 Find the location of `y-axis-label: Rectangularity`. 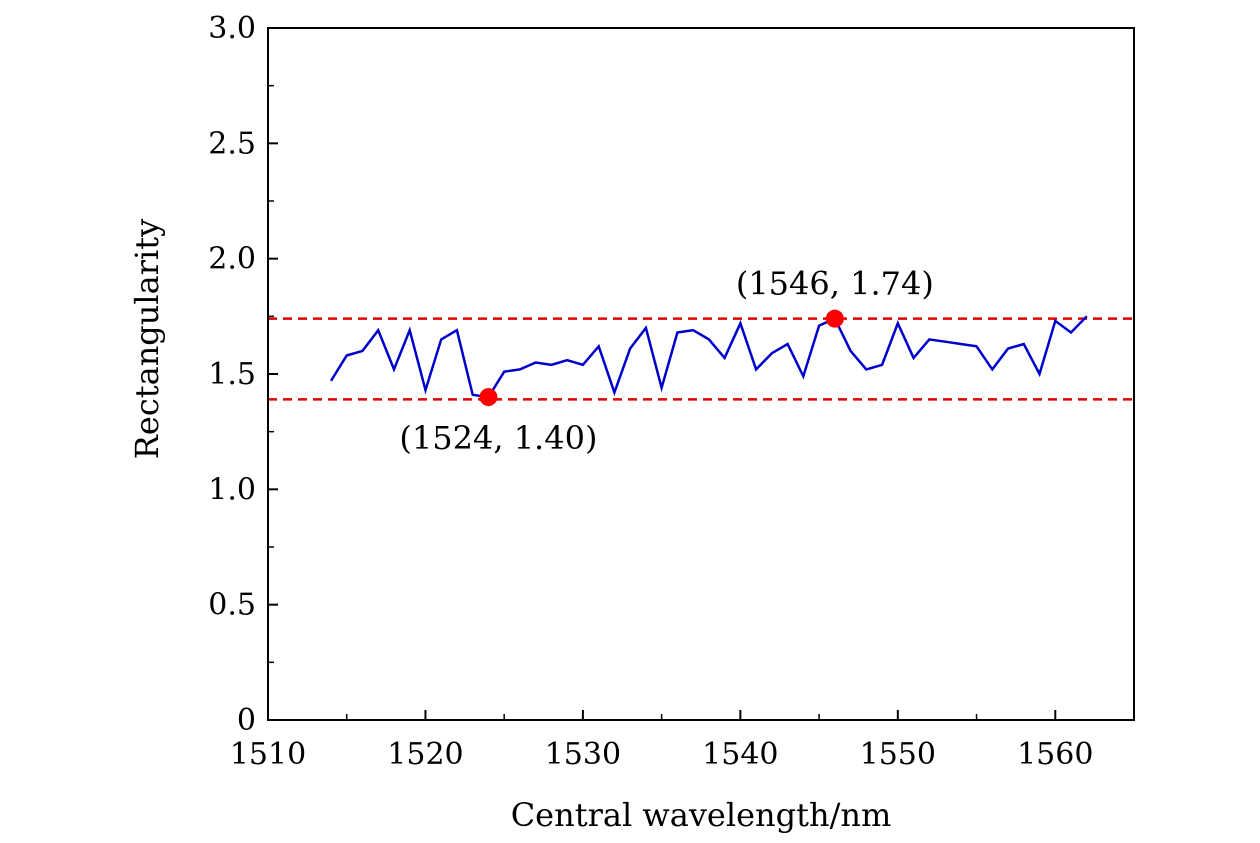

y-axis-label: Rectangularity is located at coordinates (147, 339).